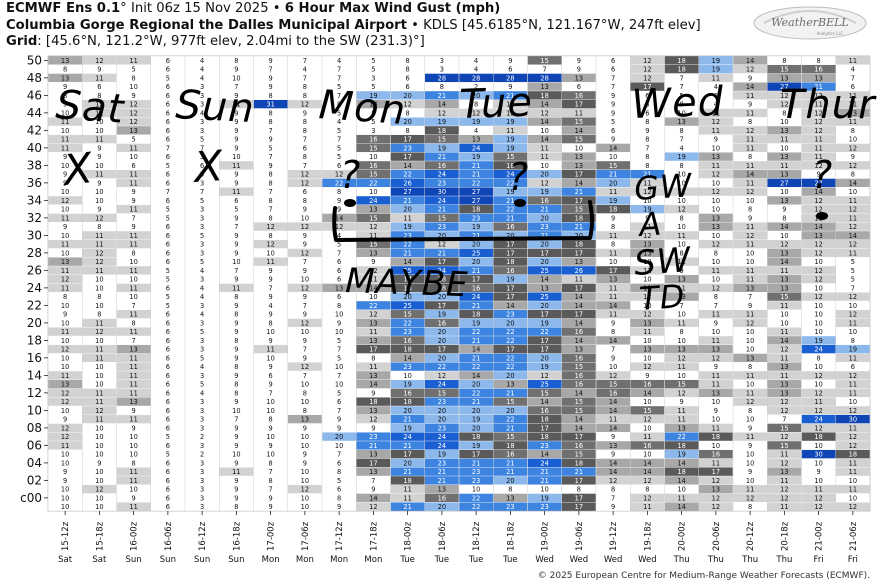 This screenshot has height=585, width=882. Describe the element at coordinates (784, 227) in the screenshot. I see `cell-value: 14` at that location.